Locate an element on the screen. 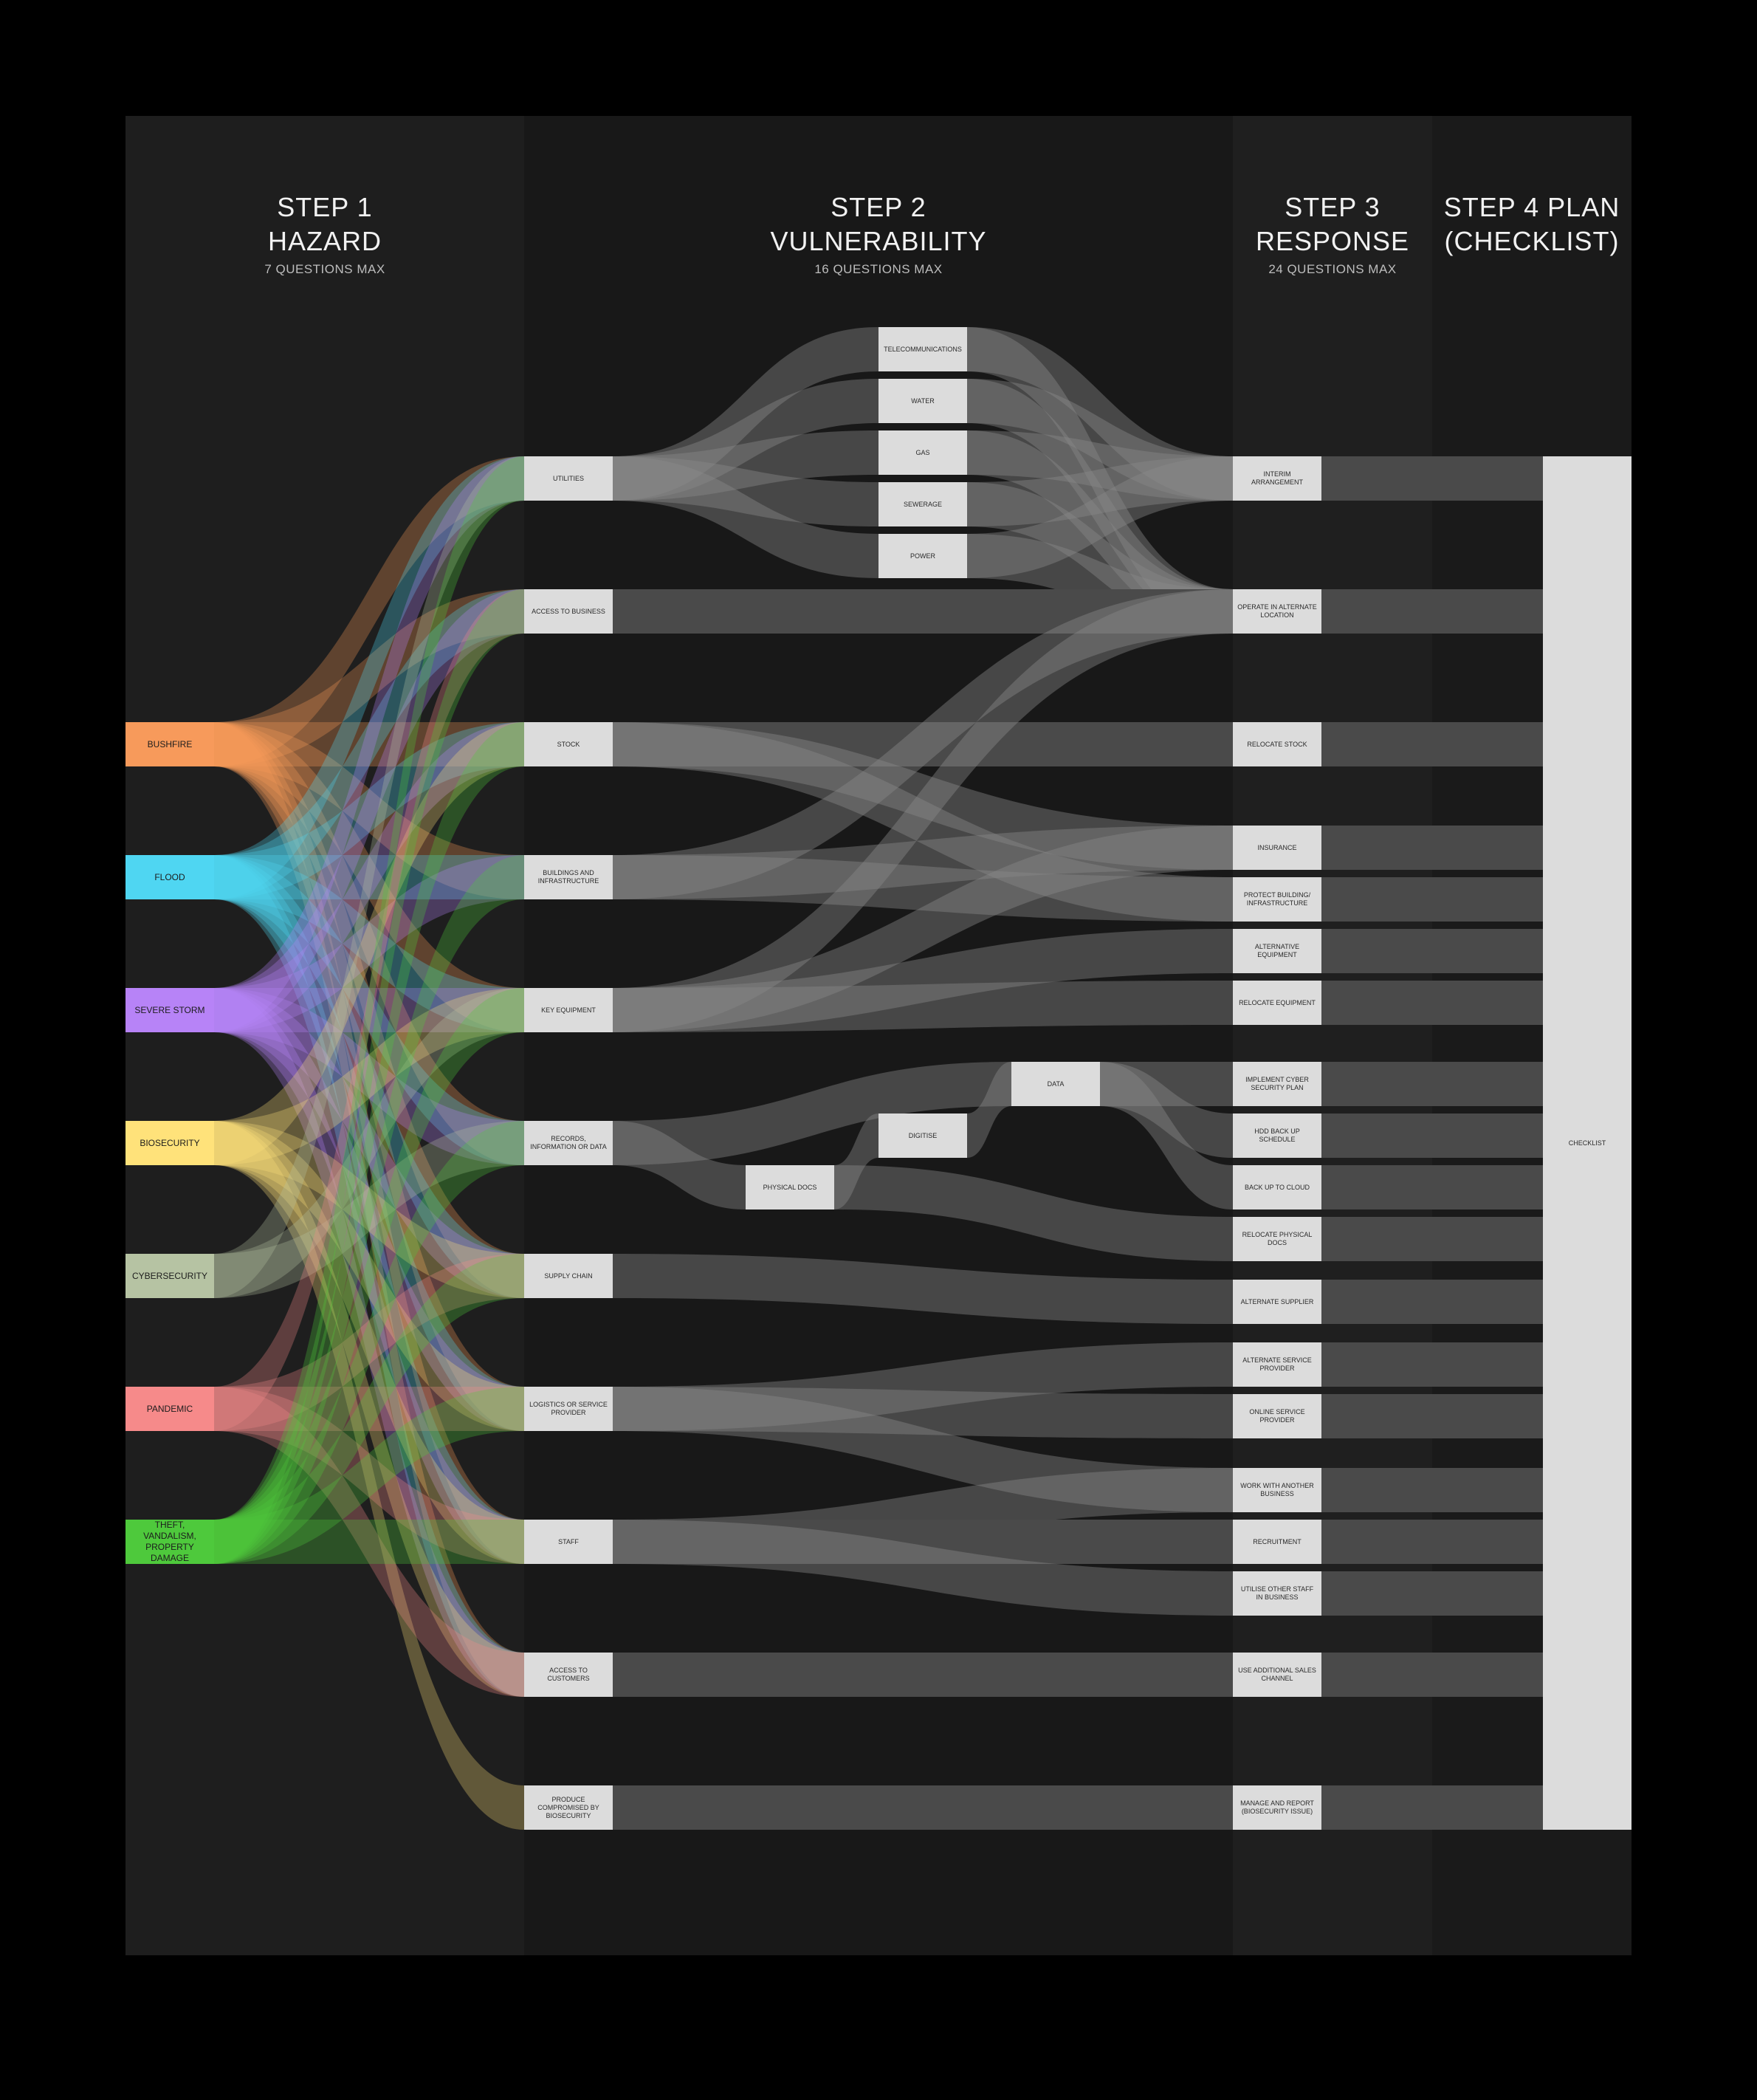 The width and height of the screenshot is (1757, 2100). node-stock: STOCK is located at coordinates (568, 744).